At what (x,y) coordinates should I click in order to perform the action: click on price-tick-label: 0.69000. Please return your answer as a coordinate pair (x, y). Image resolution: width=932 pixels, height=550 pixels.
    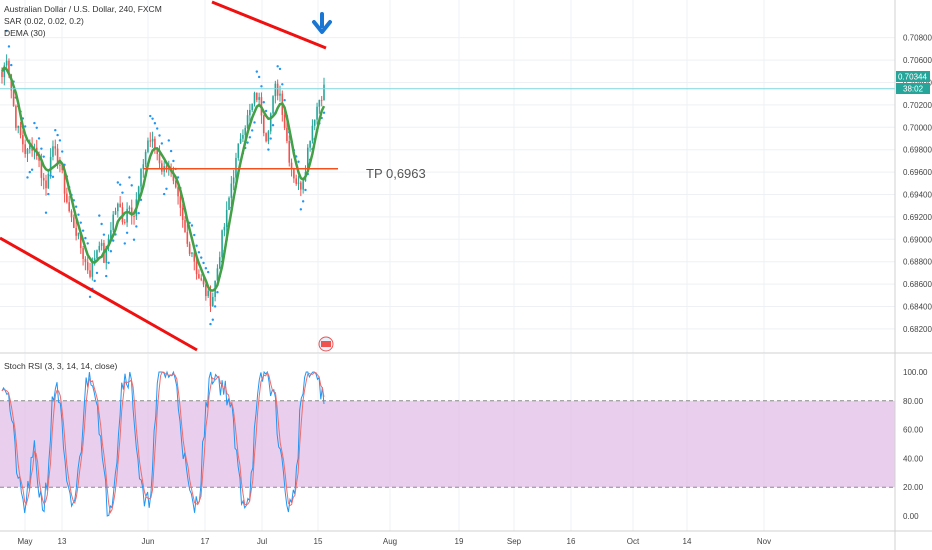
    Looking at the image, I should click on (917, 239).